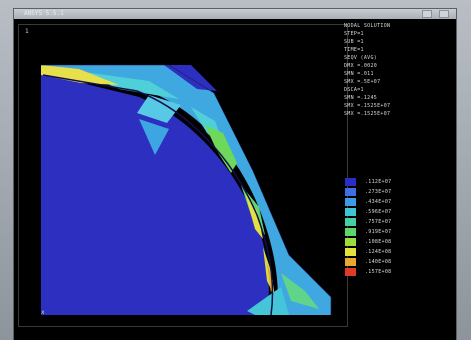 The width and height of the screenshot is (471, 340). What do you see at coordinates (378, 272) in the screenshot?
I see `legend-label: .157E+08` at bounding box center [378, 272].